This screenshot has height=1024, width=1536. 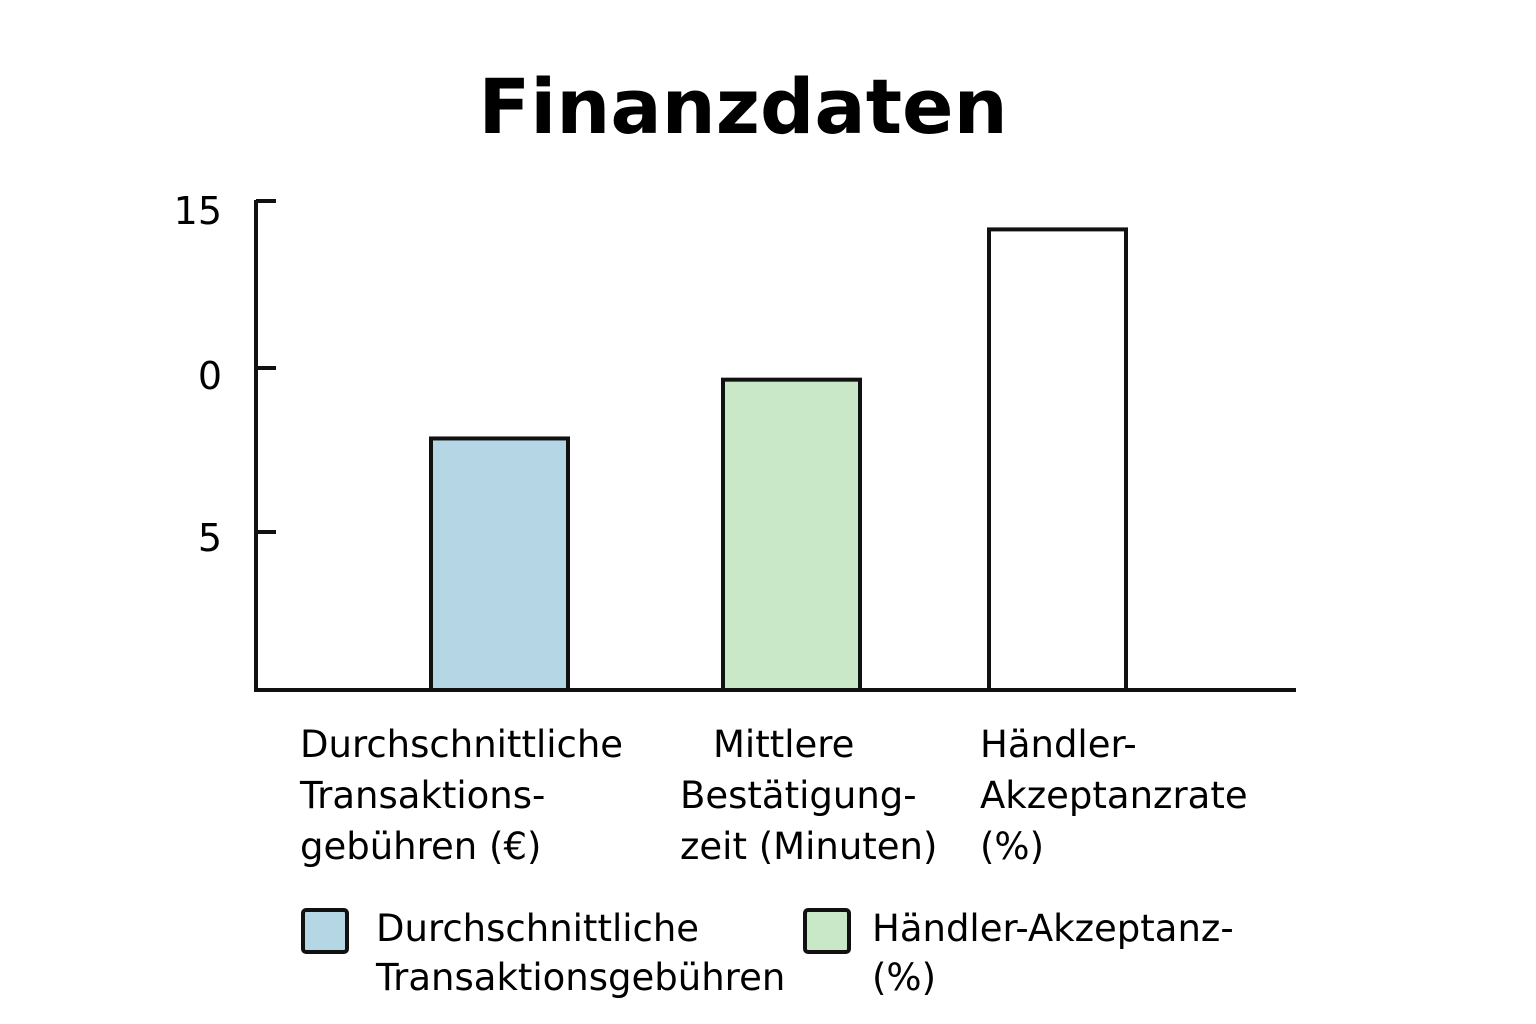 I want to click on x-category-label-line: Akzeptanzrate, so click(x=1114, y=795).